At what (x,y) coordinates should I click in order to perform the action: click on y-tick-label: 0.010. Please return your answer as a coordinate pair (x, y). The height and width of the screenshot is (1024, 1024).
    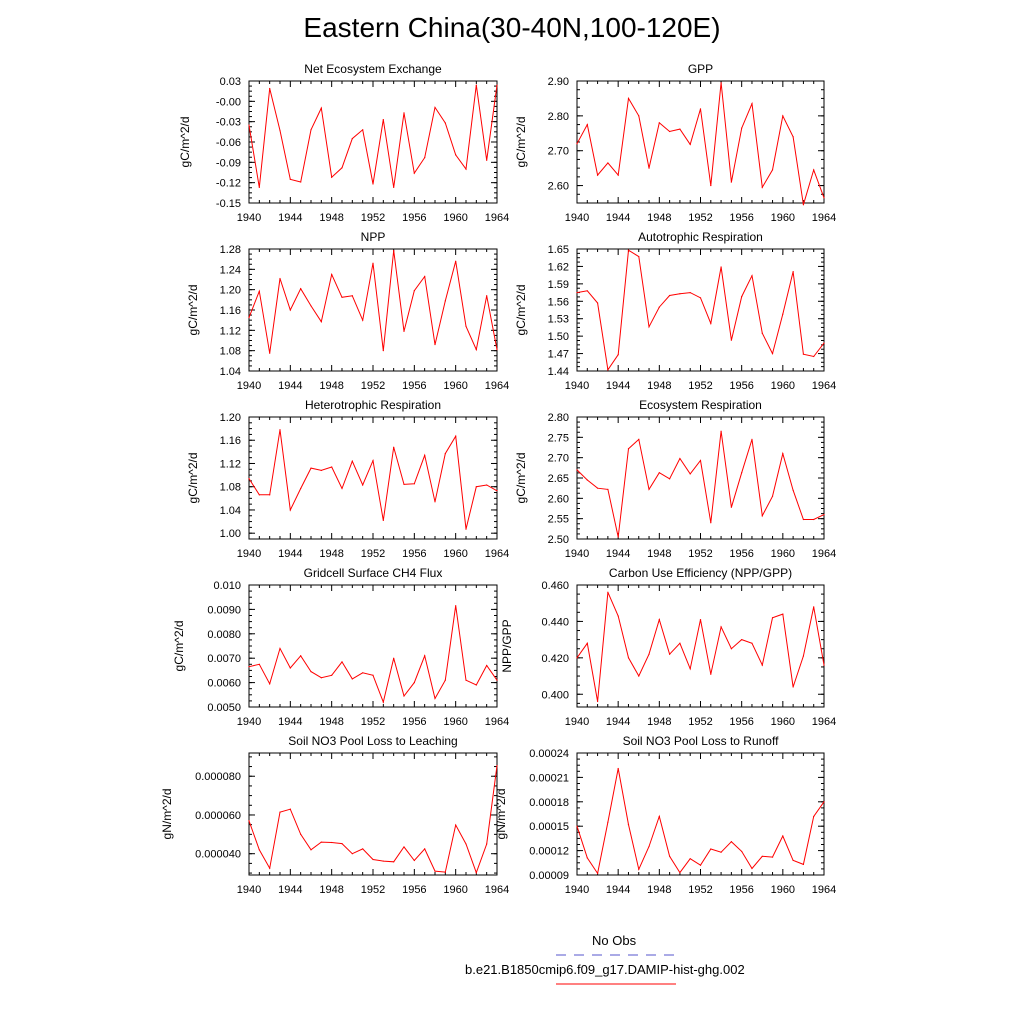
    Looking at the image, I should click on (227, 586).